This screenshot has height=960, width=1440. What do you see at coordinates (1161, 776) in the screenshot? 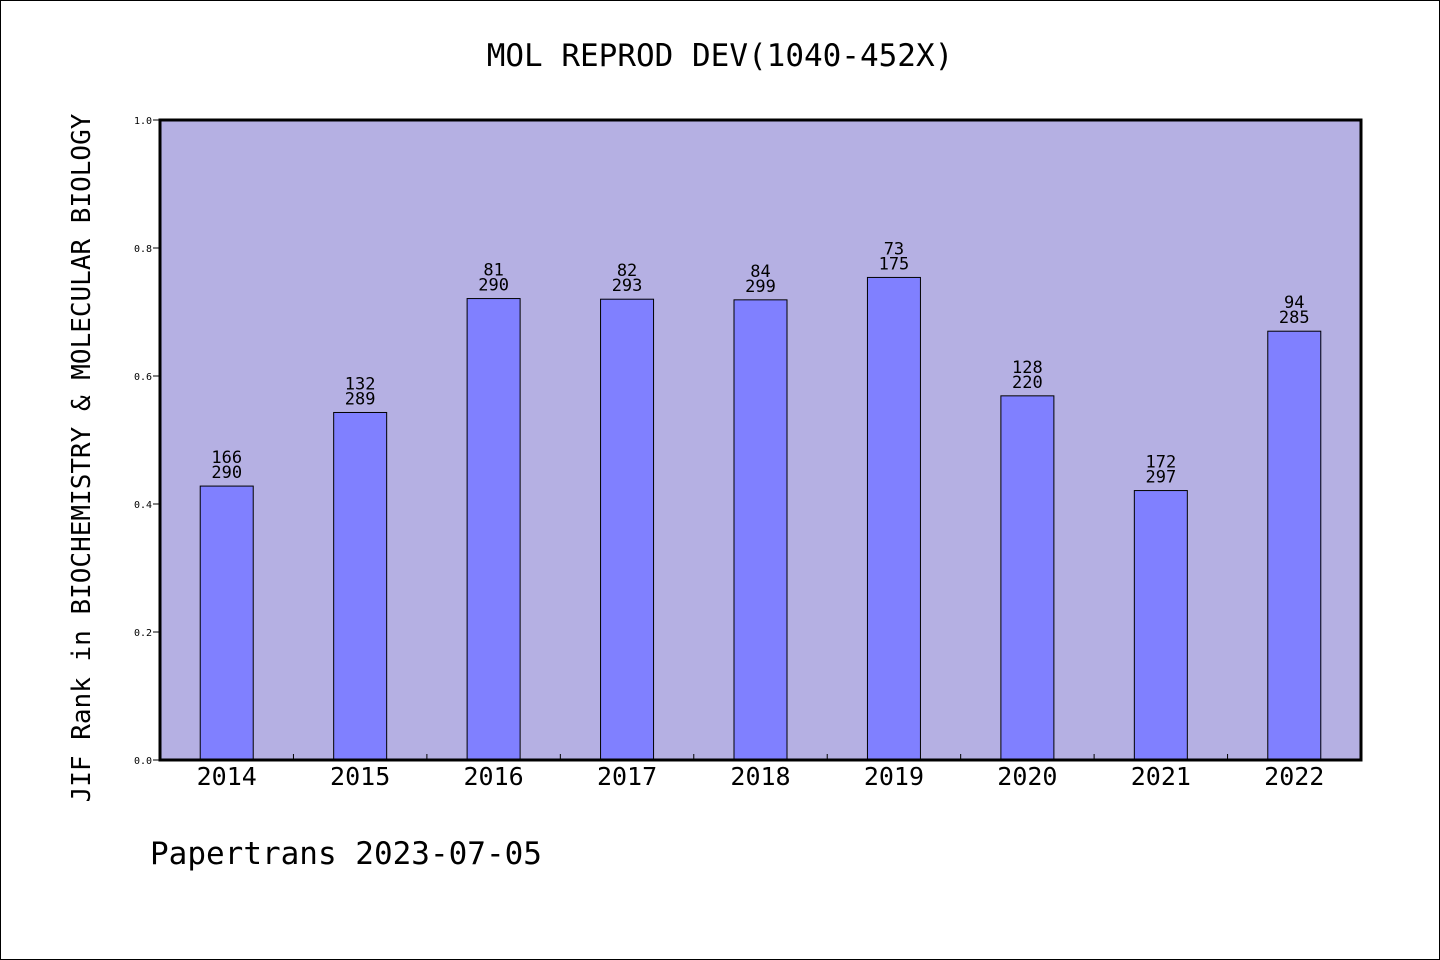
I see `x-tick-label: 2021` at bounding box center [1161, 776].